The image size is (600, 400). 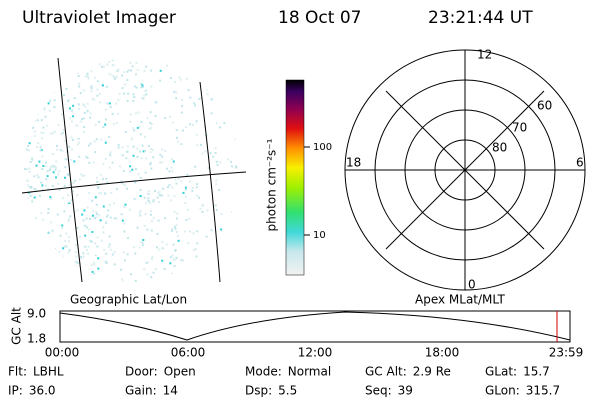 I want to click on polar-label: Apex MLat/MLT, so click(x=460, y=300).